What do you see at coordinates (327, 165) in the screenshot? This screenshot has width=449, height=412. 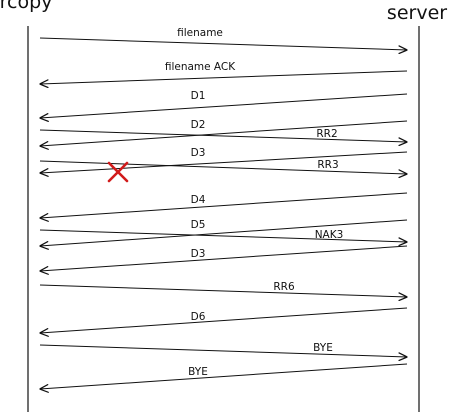 I see `message-label: RR3` at bounding box center [327, 165].